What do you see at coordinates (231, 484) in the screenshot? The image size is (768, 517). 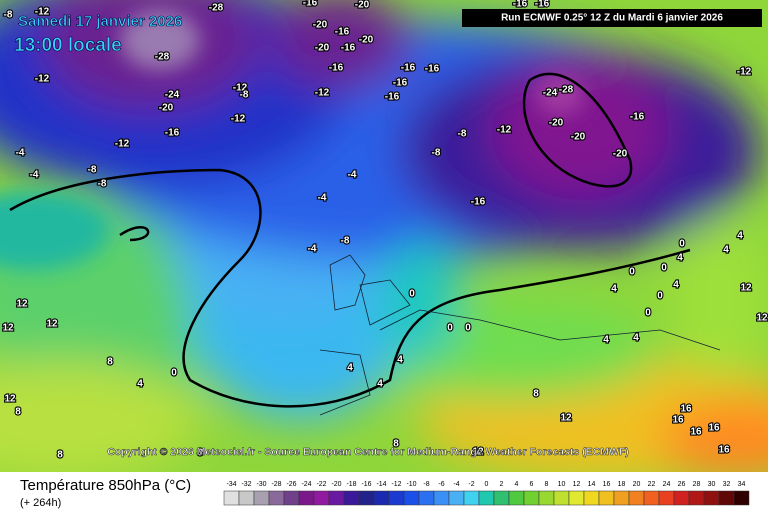 I see `legend-tick-label: -34` at bounding box center [231, 484].